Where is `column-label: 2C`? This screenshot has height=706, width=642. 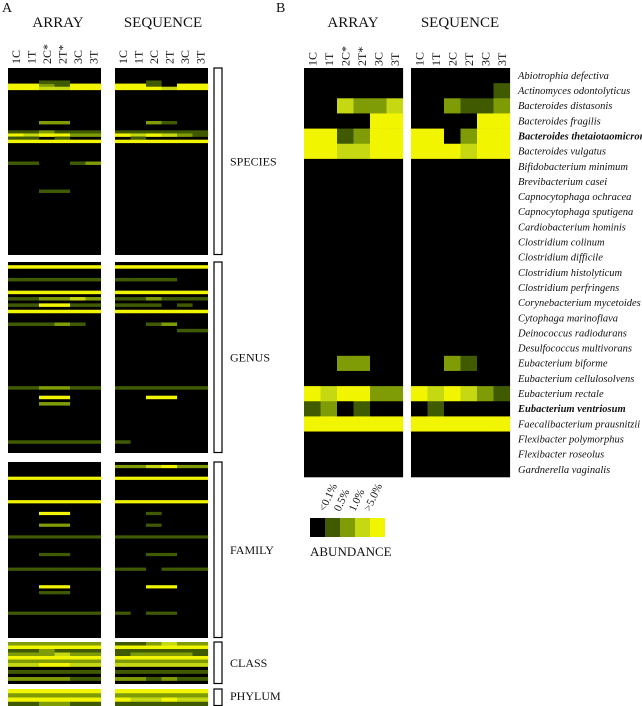
column-label: 2C is located at coordinates (452, 59).